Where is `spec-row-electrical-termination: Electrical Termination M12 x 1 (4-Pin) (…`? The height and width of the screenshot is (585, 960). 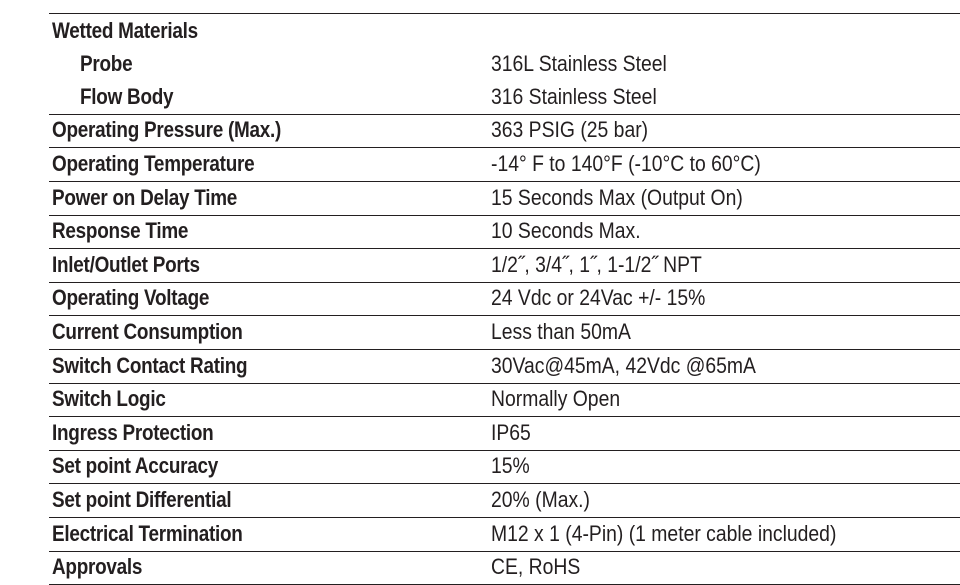
spec-row-electrical-termination: Electrical Termination M12 x 1 (4-Pin) (… is located at coordinates (504, 535).